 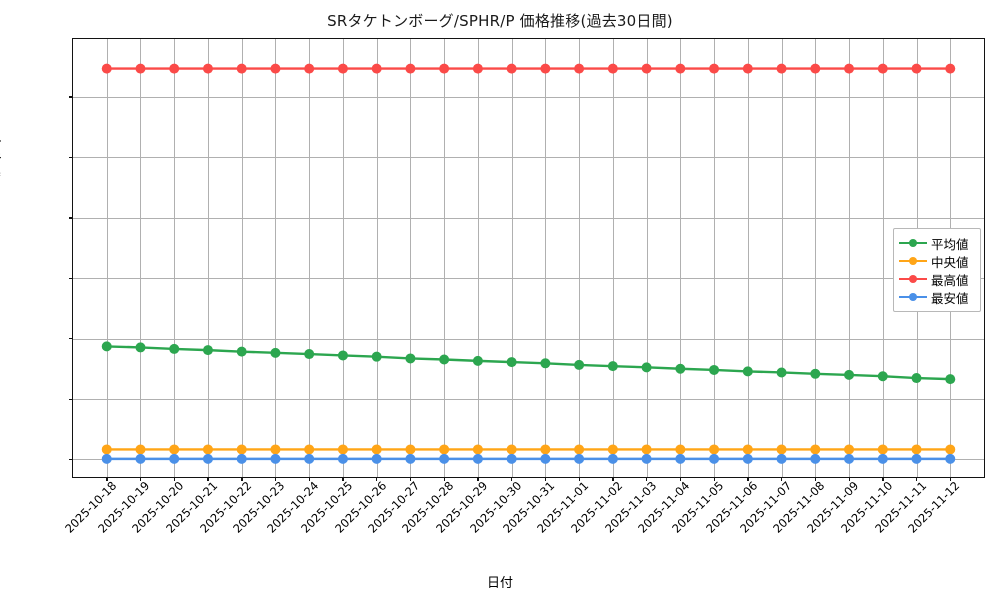 I want to click on legend-item-4: 最安値, so click(x=936, y=297).